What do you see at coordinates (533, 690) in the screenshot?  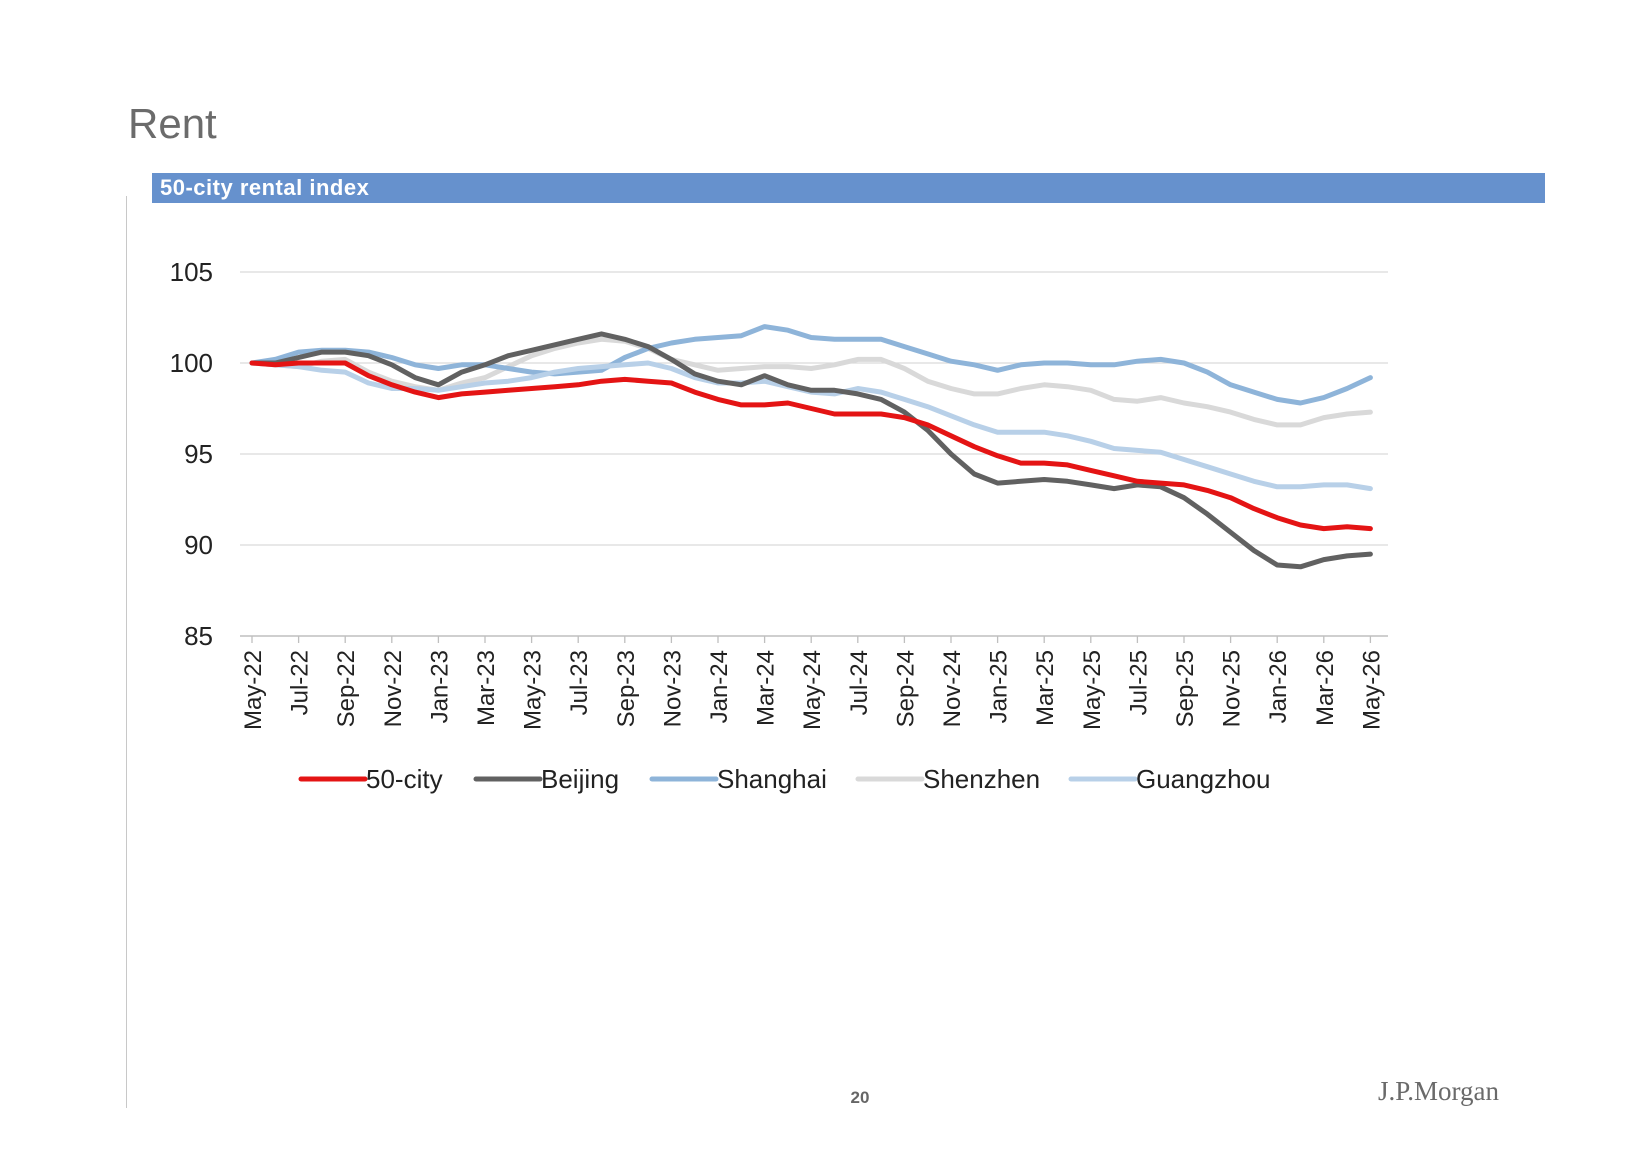 I see `x-tick-label-May-23: May-23` at bounding box center [533, 690].